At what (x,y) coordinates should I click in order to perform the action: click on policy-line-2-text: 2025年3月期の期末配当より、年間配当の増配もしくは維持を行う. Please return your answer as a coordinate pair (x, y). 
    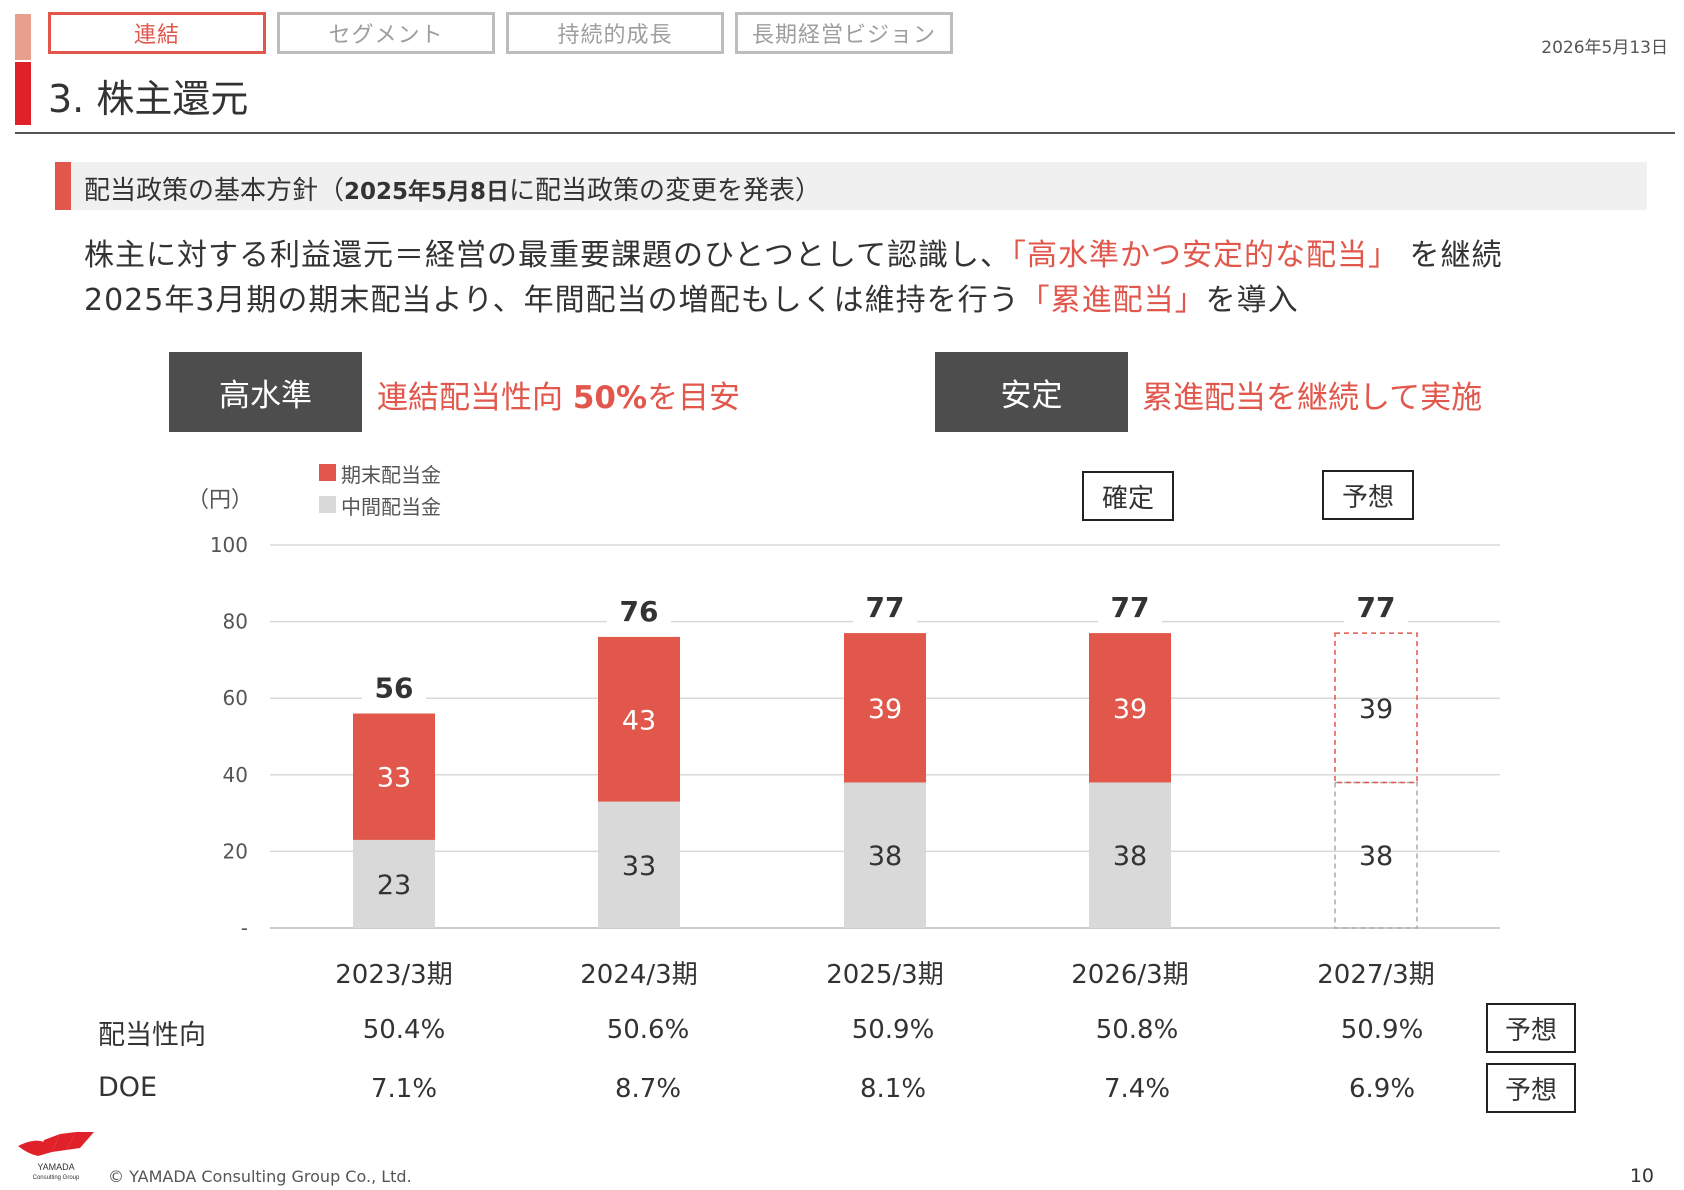
    Looking at the image, I should click on (552, 300).